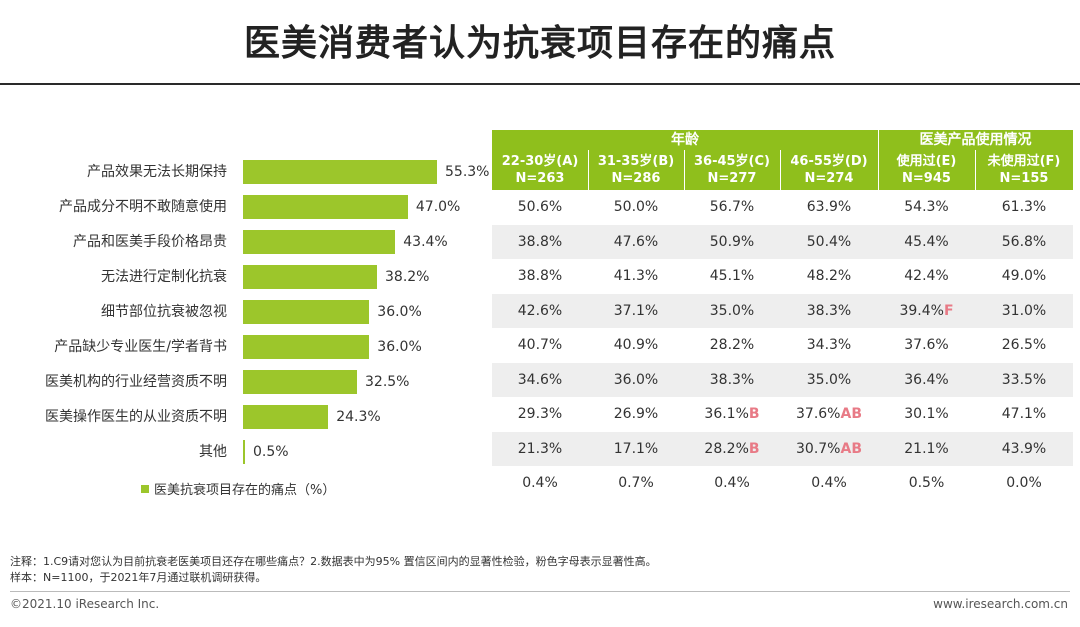 The width and height of the screenshot is (1080, 627). What do you see at coordinates (782, 345) in the screenshot?
I see `table-row: 40.7% 40.9% 28.2% 34.3% 37.6% 26.5%` at bounding box center [782, 345].